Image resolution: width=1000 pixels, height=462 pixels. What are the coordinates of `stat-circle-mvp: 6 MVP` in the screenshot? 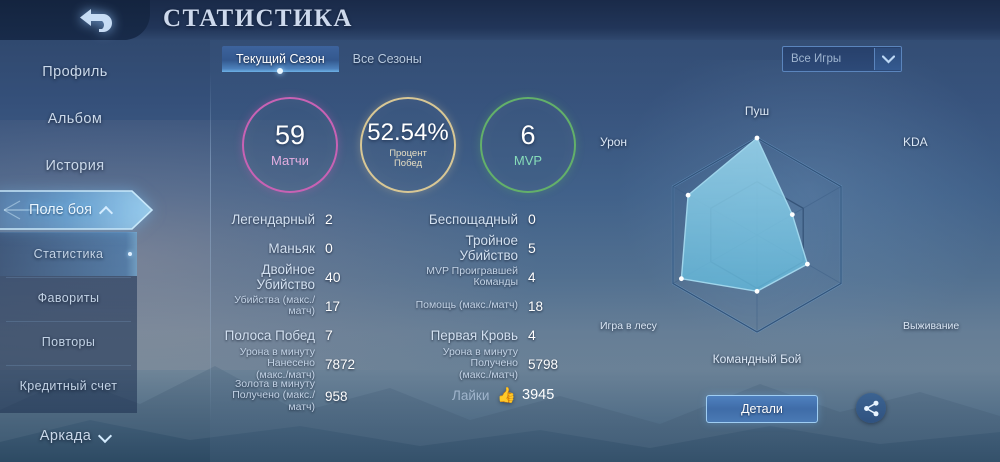 It's located at (528, 145).